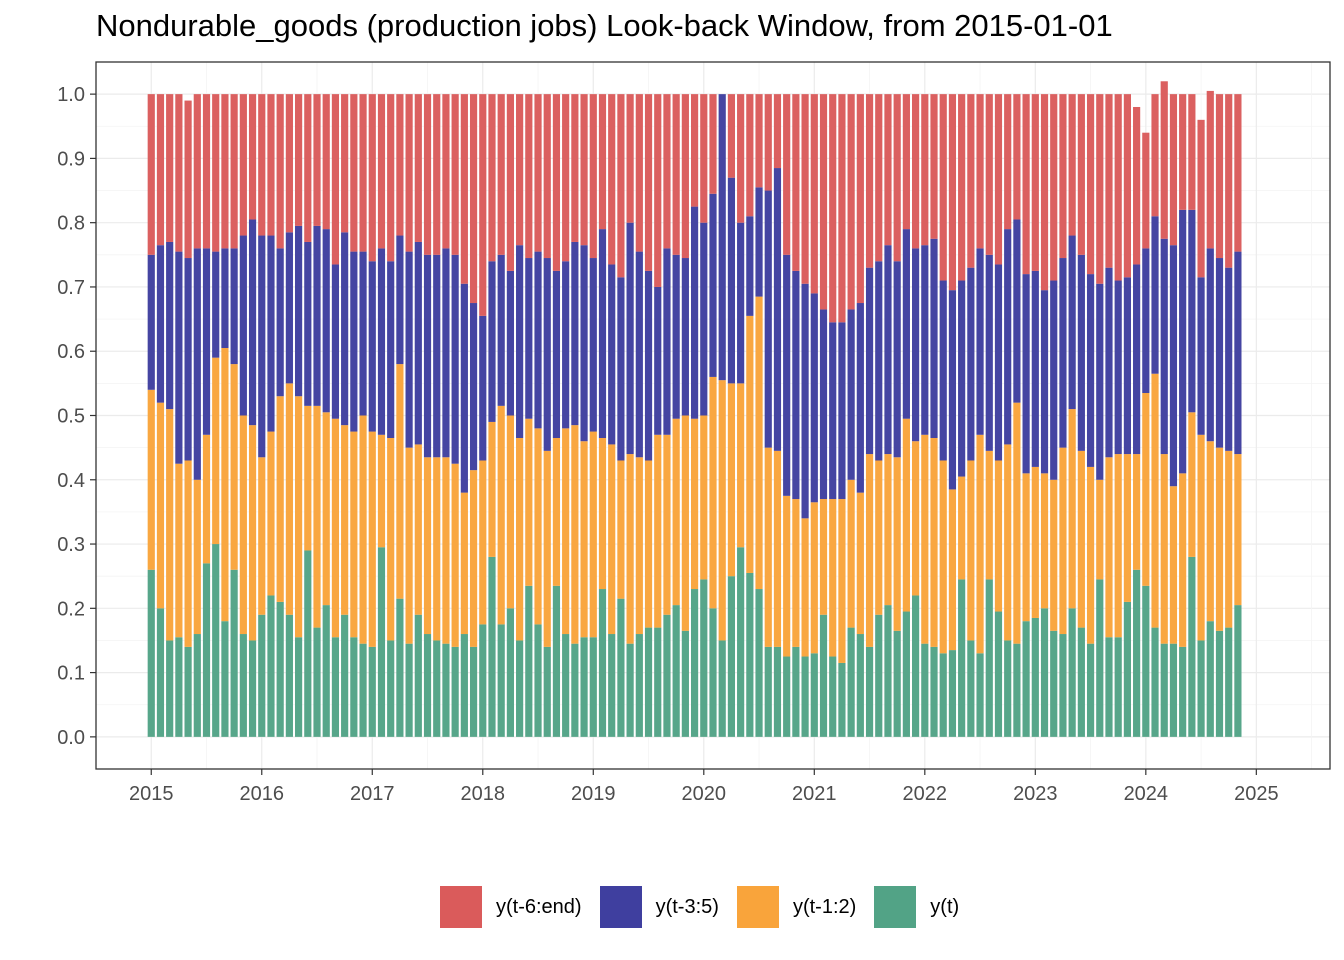  I want to click on x-tick-label: 2015, so click(151, 794).